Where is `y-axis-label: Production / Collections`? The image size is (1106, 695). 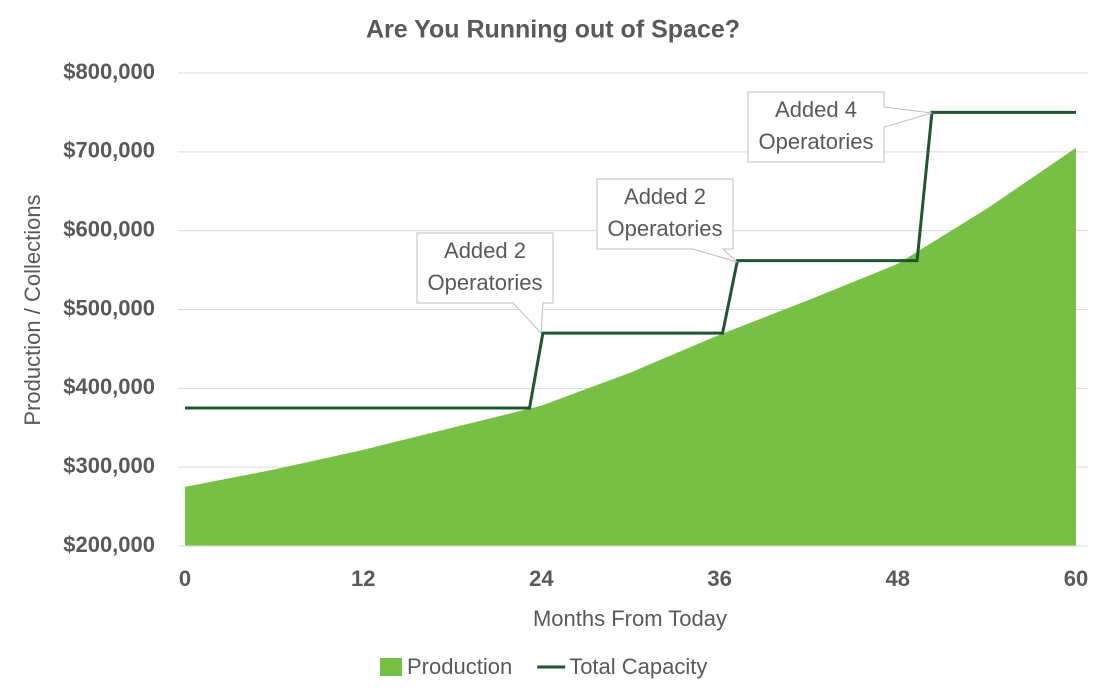
y-axis-label: Production / Collections is located at coordinates (32, 309).